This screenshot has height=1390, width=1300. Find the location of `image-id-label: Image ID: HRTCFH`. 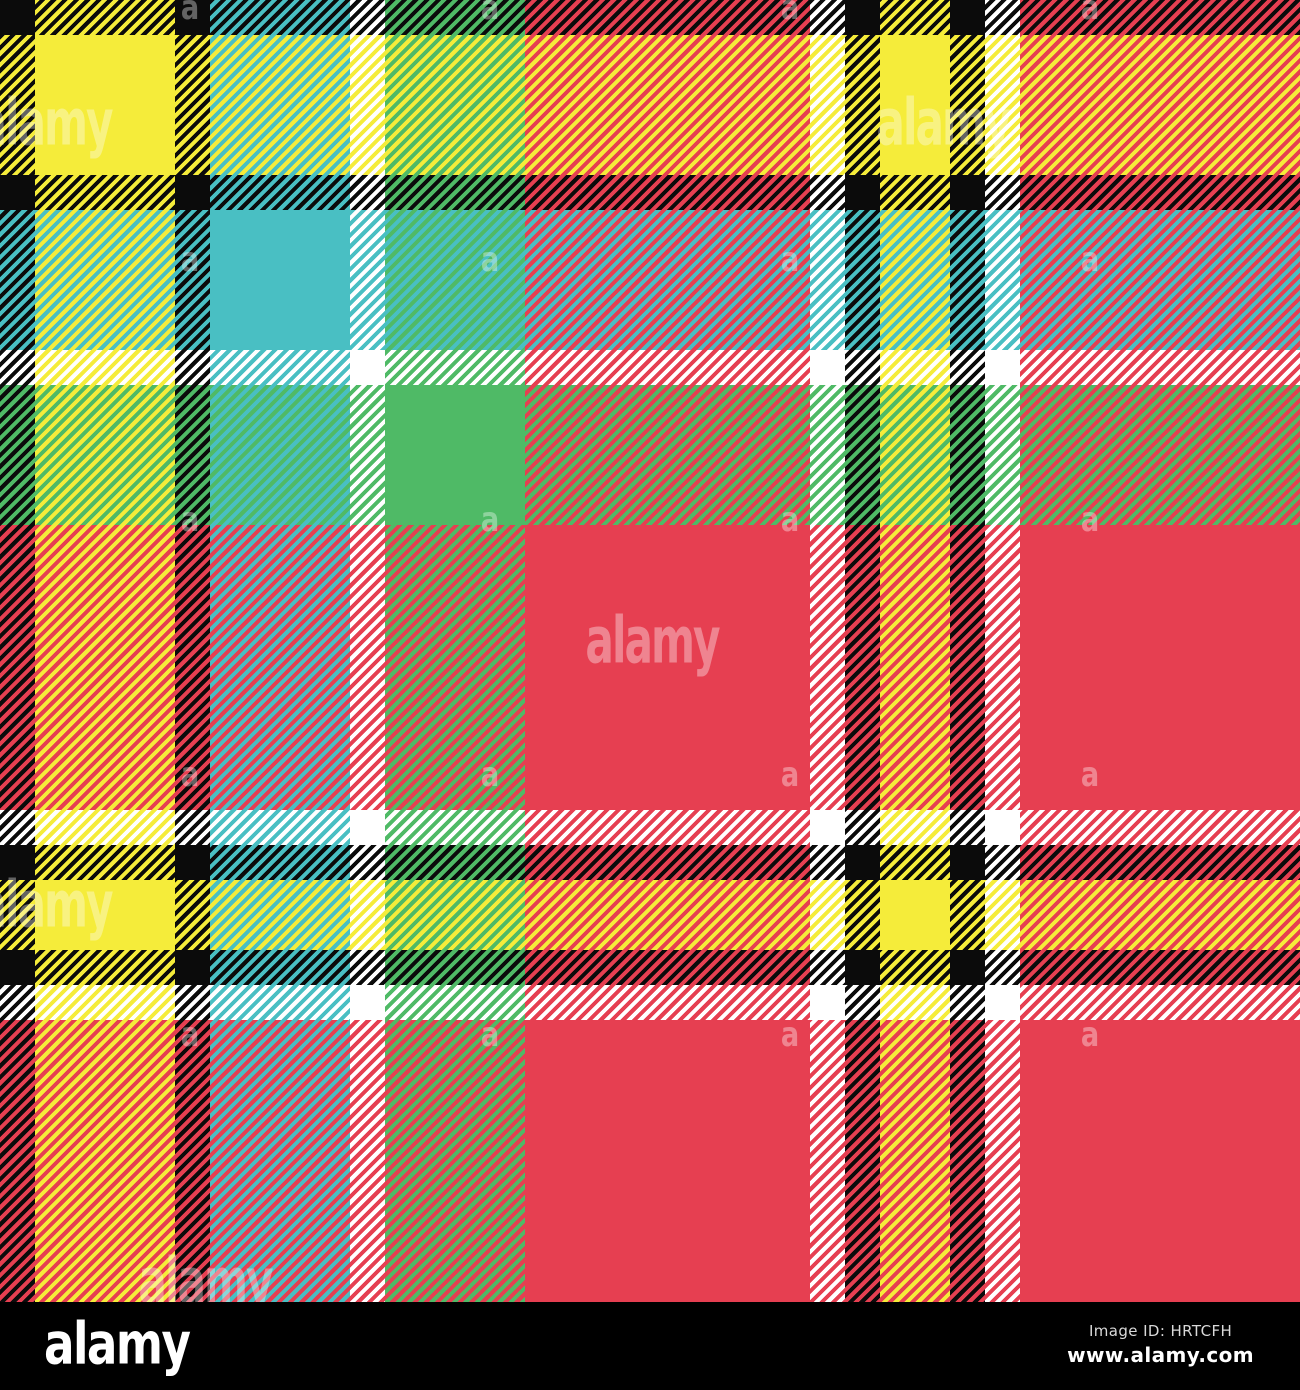

image-id-label: Image ID: HRTCFH is located at coordinates (1160, 1331).